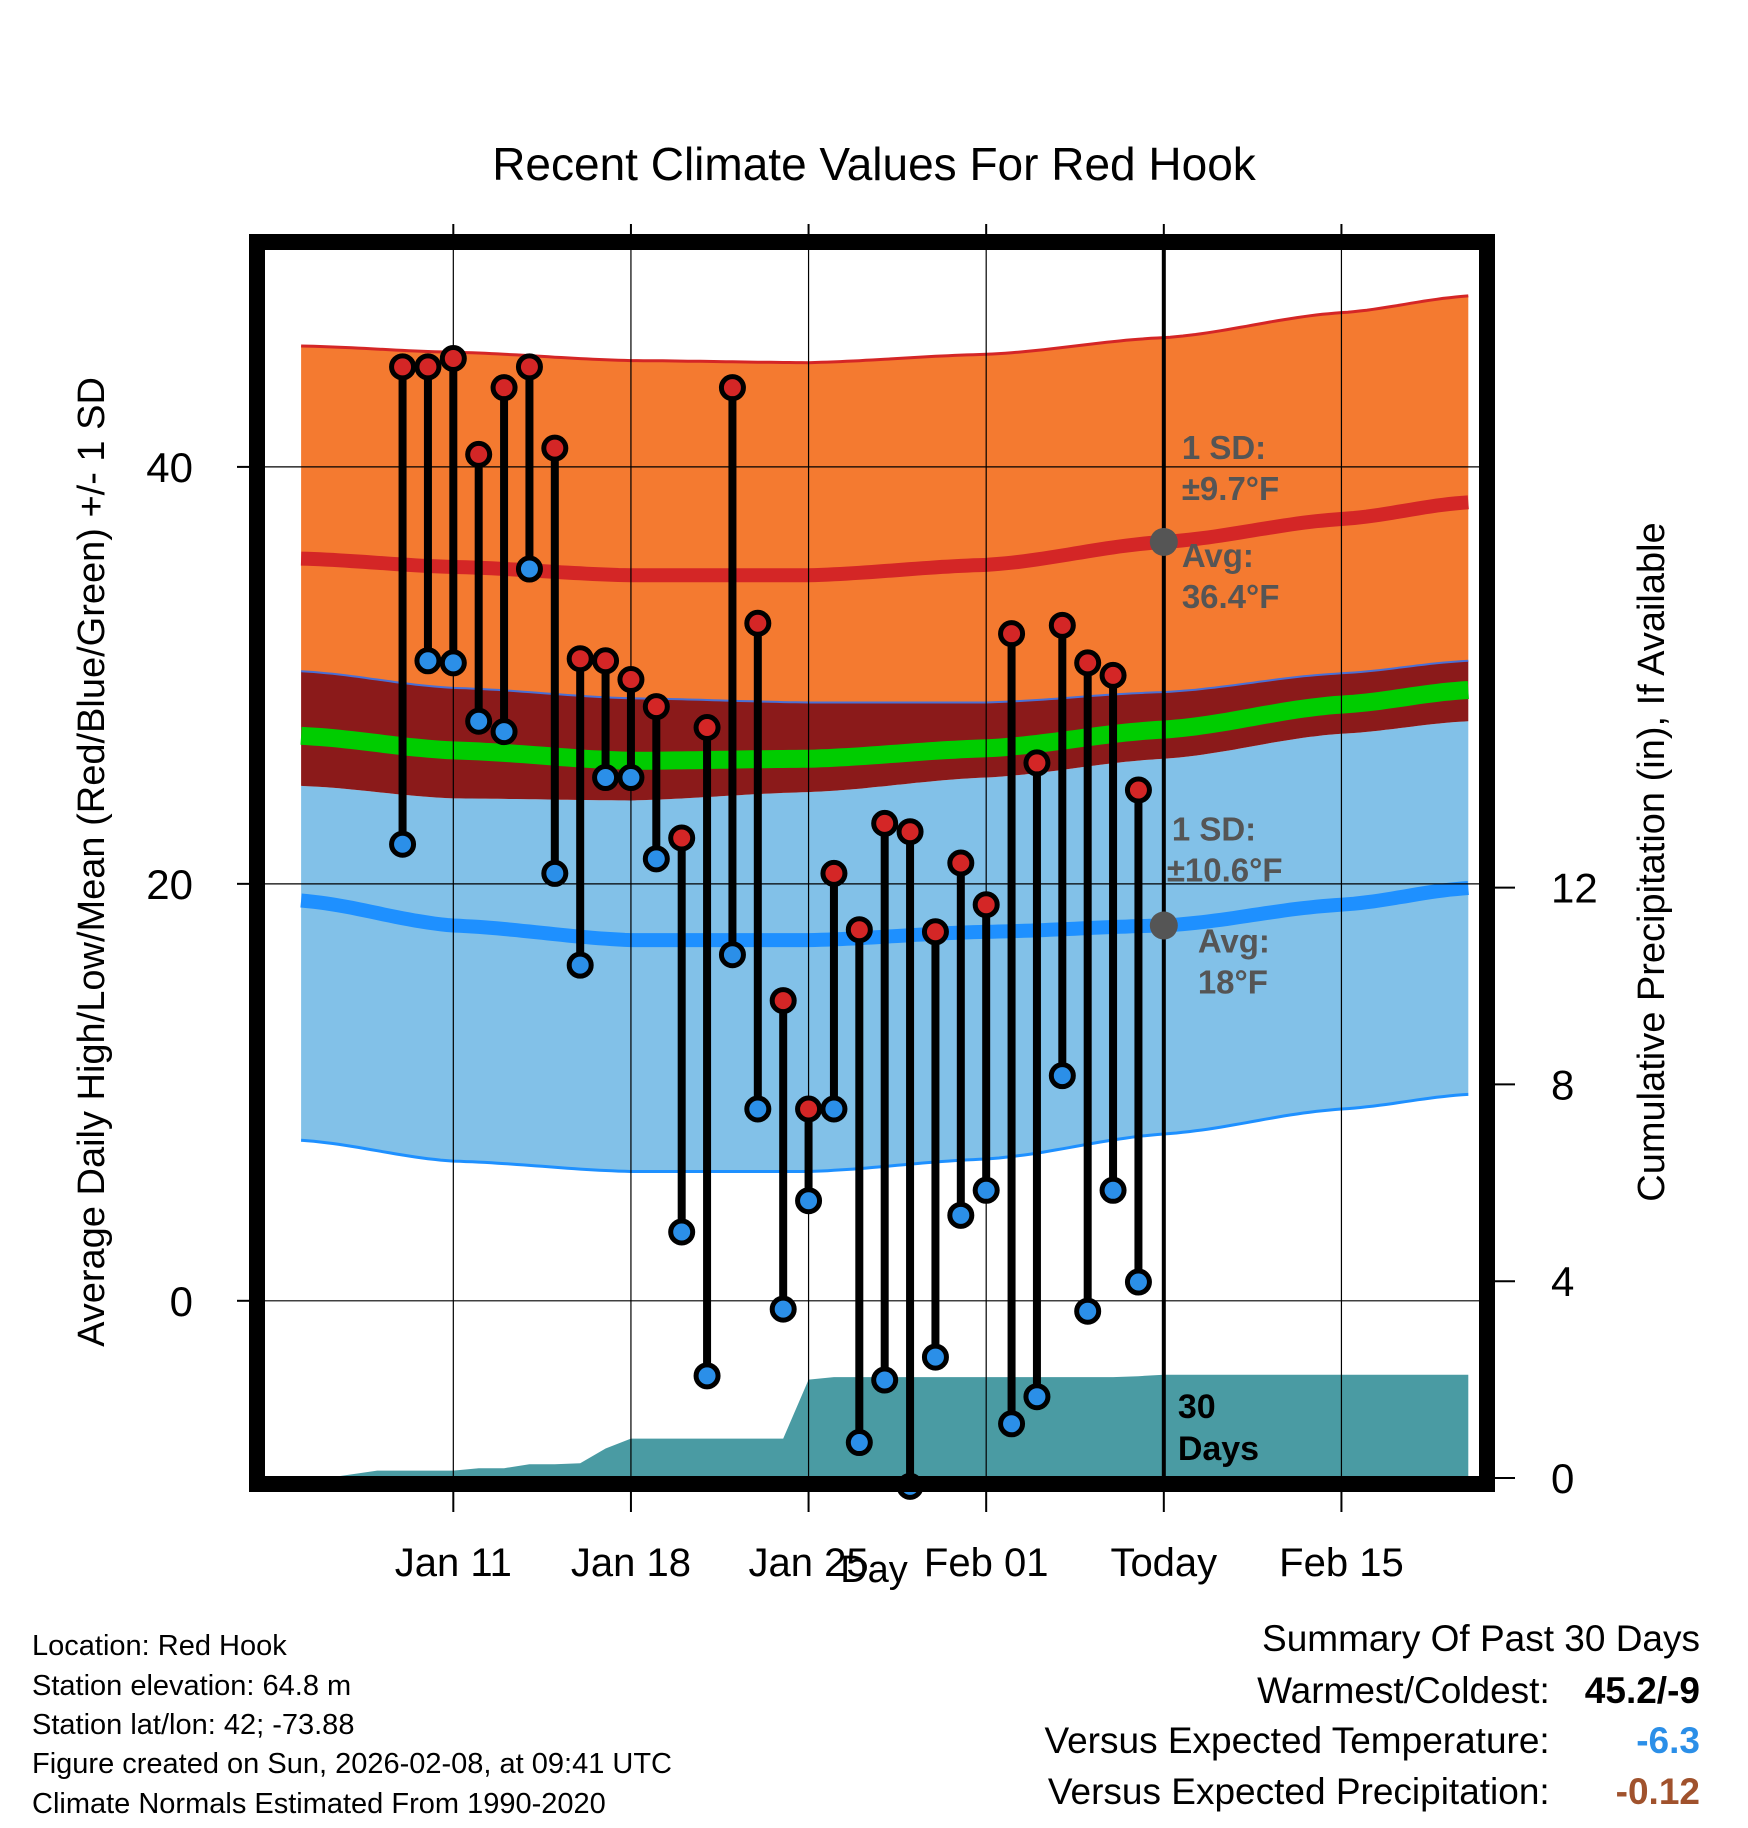 Image resolution: width=1748 pixels, height=1828 pixels. Describe the element at coordinates (453, 1563) in the screenshot. I see `x-tick-label: Jan 11` at that location.